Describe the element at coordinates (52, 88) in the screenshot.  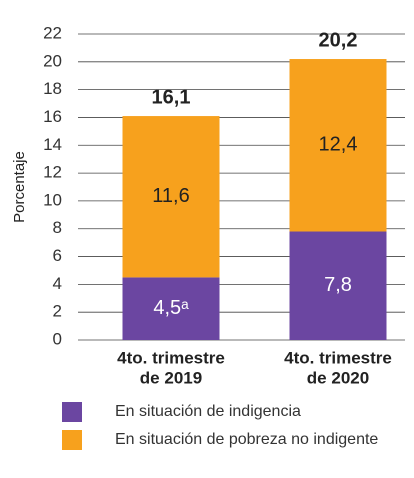
I see `y-tick-label: 18` at that location.